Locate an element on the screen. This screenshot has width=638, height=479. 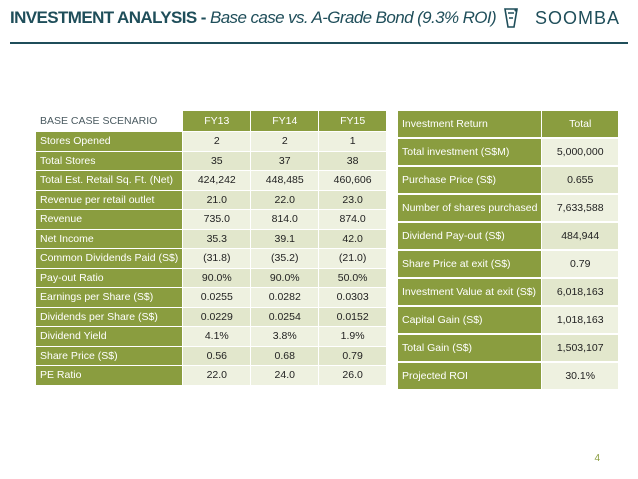
table-row: PE Ratio 22.0 24.0 26.0 is located at coordinates (211, 375).